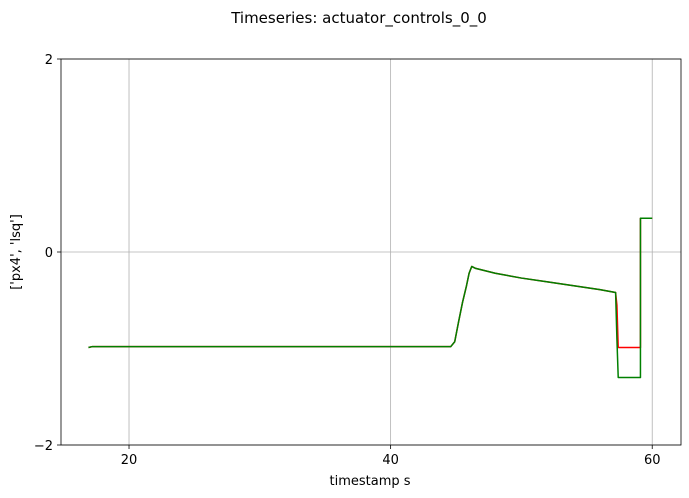  What do you see at coordinates (43, 446) in the screenshot?
I see `y-tick-label-0: −2` at bounding box center [43, 446].